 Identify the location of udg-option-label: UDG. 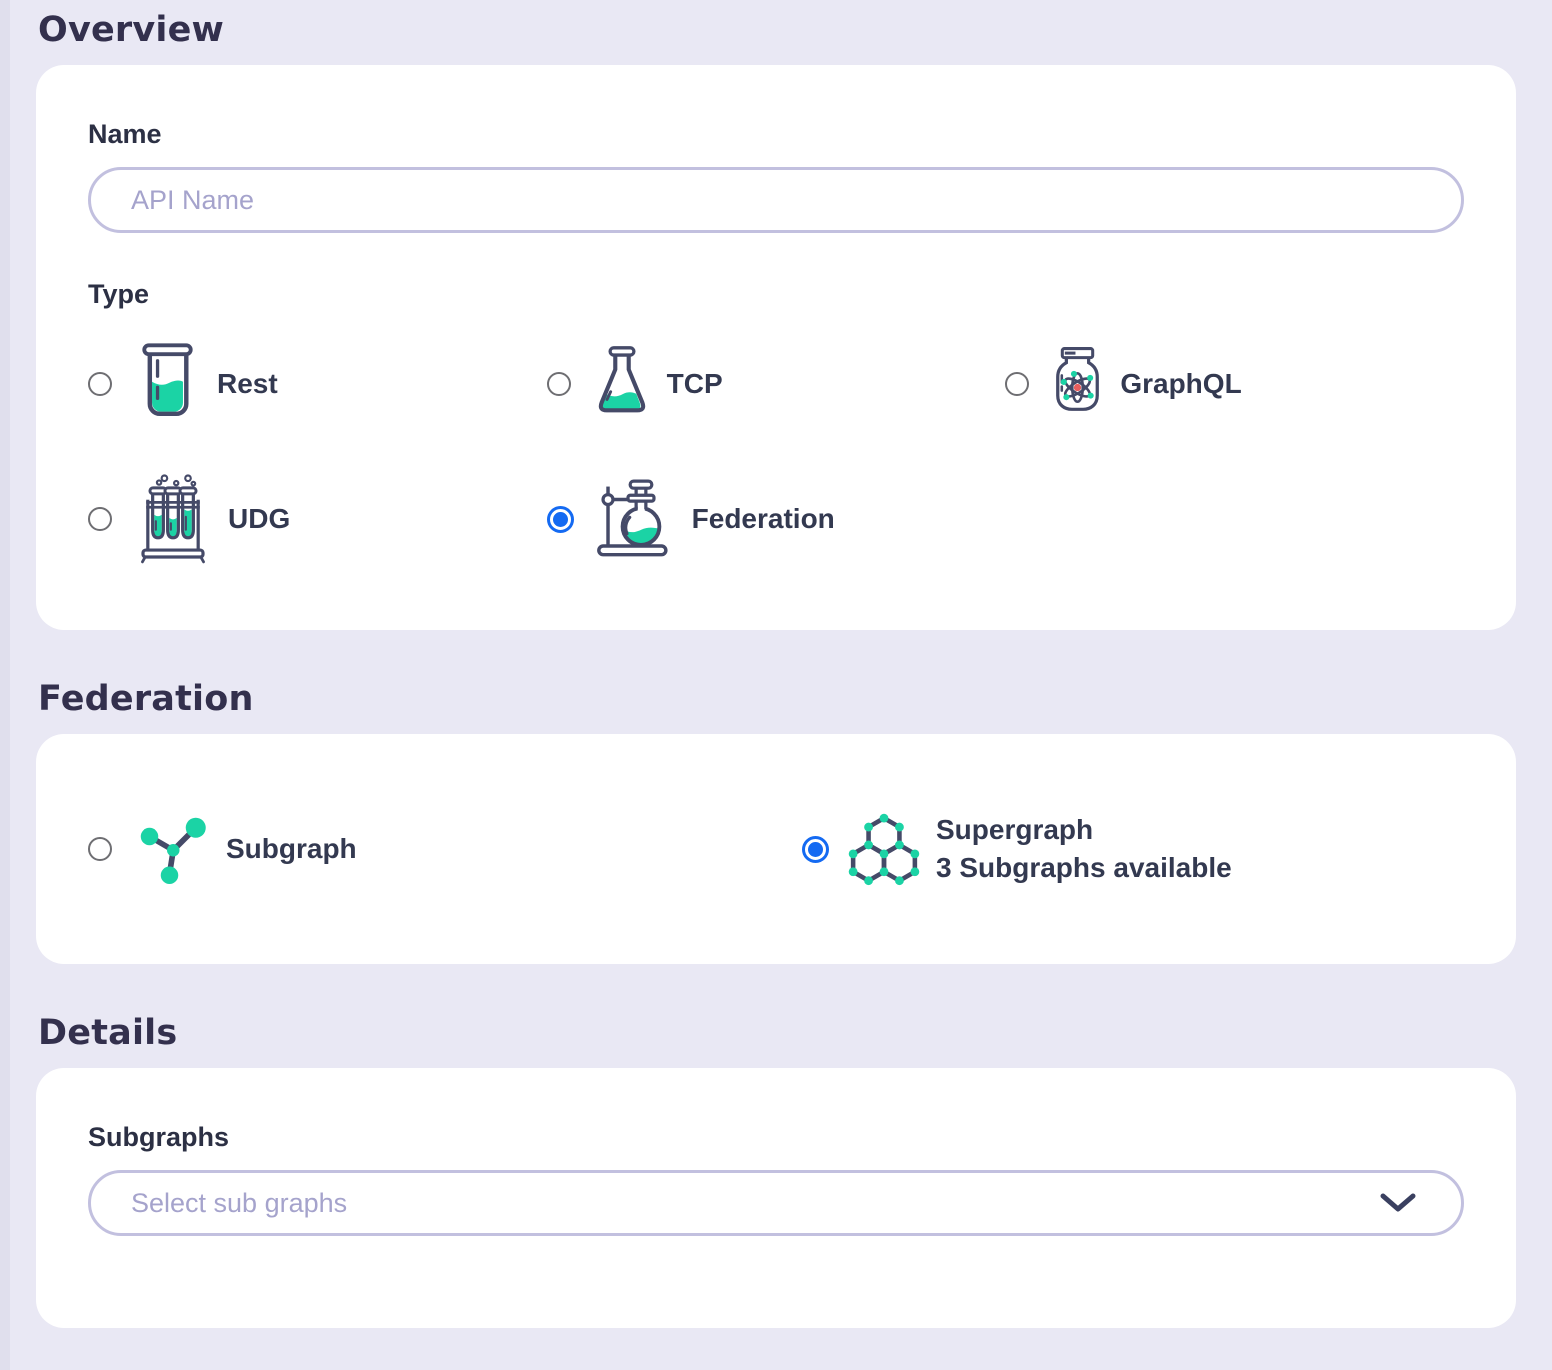
(259, 518).